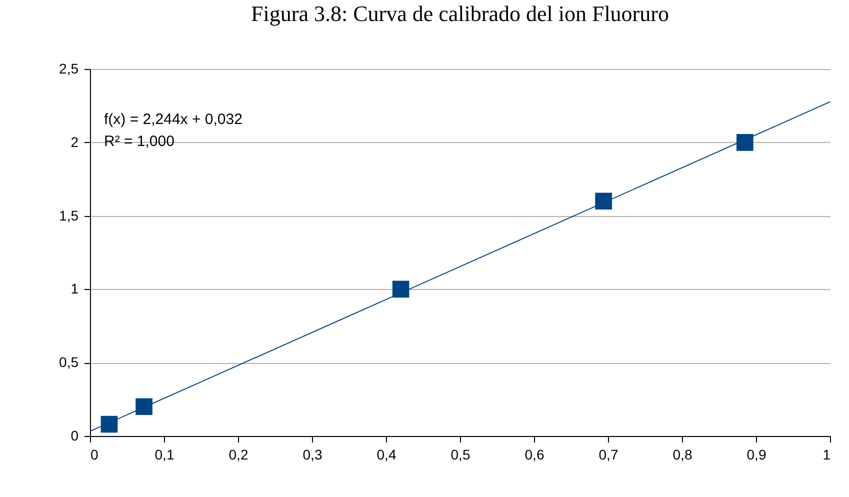  Describe the element at coordinates (386, 454) in the screenshot. I see `x-tick-label: 0,4` at that location.